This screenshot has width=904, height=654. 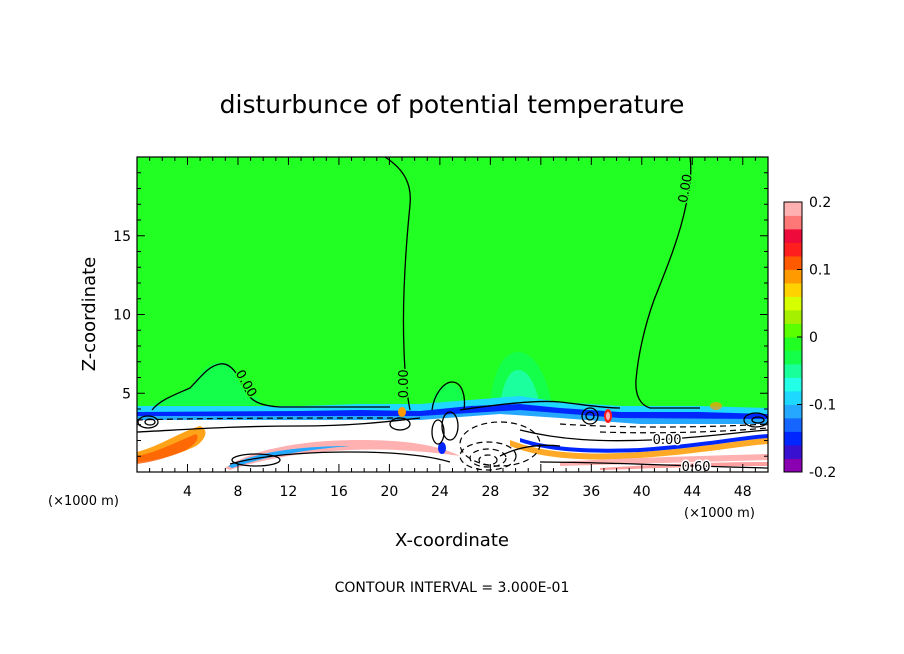 I want to click on x-tick-label: 8, so click(x=237, y=492).